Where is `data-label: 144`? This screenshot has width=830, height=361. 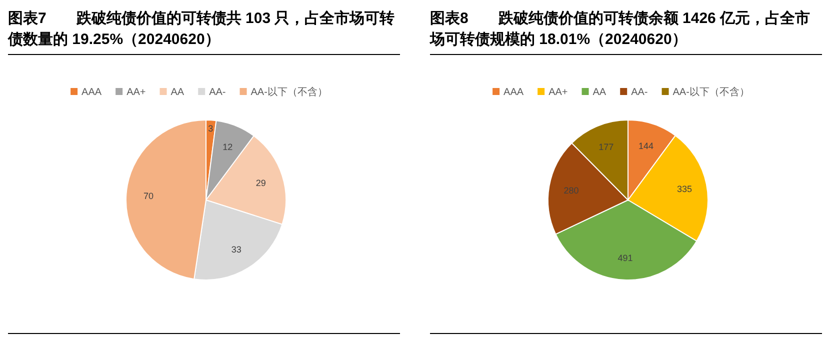
data-label: 144 is located at coordinates (646, 145).